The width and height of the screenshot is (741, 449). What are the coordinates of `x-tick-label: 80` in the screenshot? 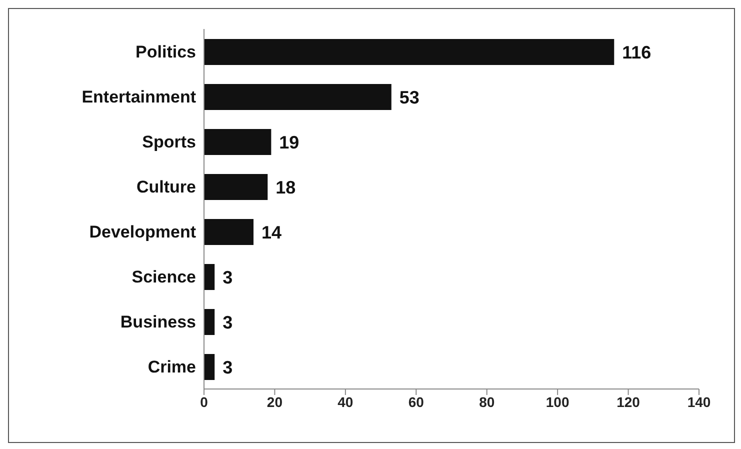 It's located at (487, 402).